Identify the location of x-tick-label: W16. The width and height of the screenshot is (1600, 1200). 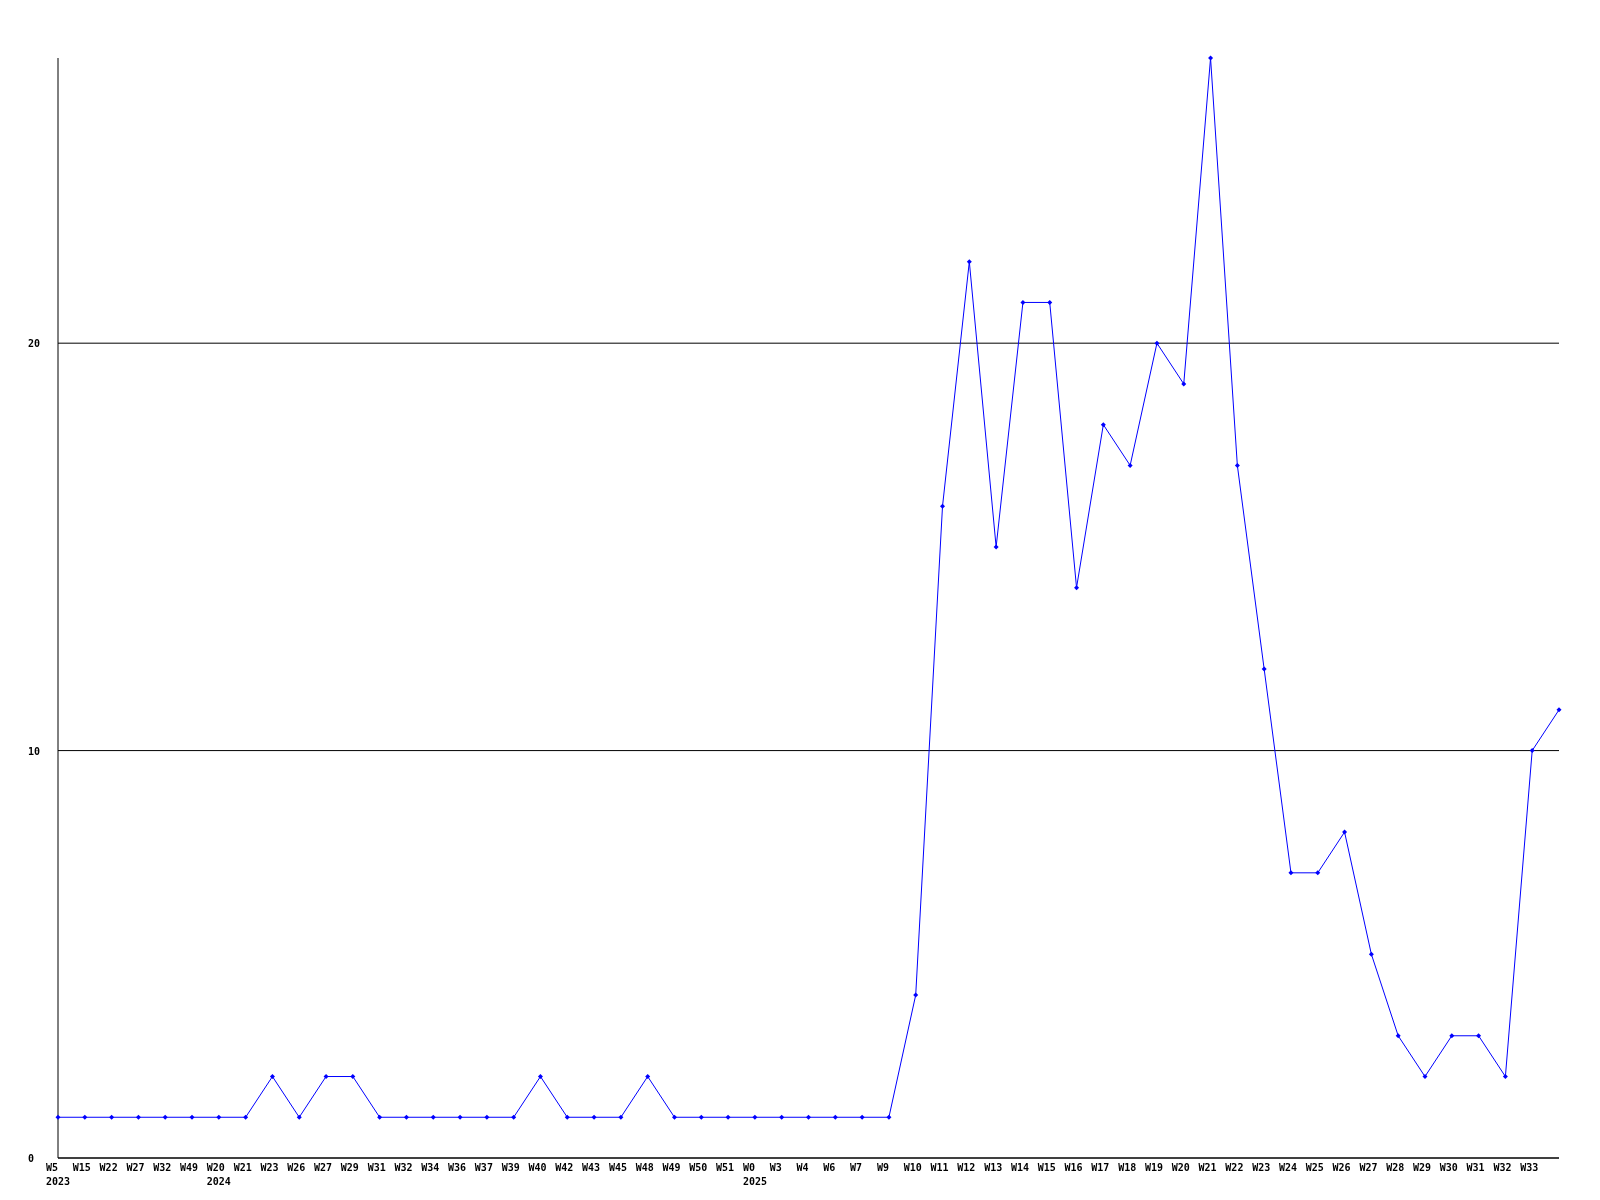
(1073, 1167).